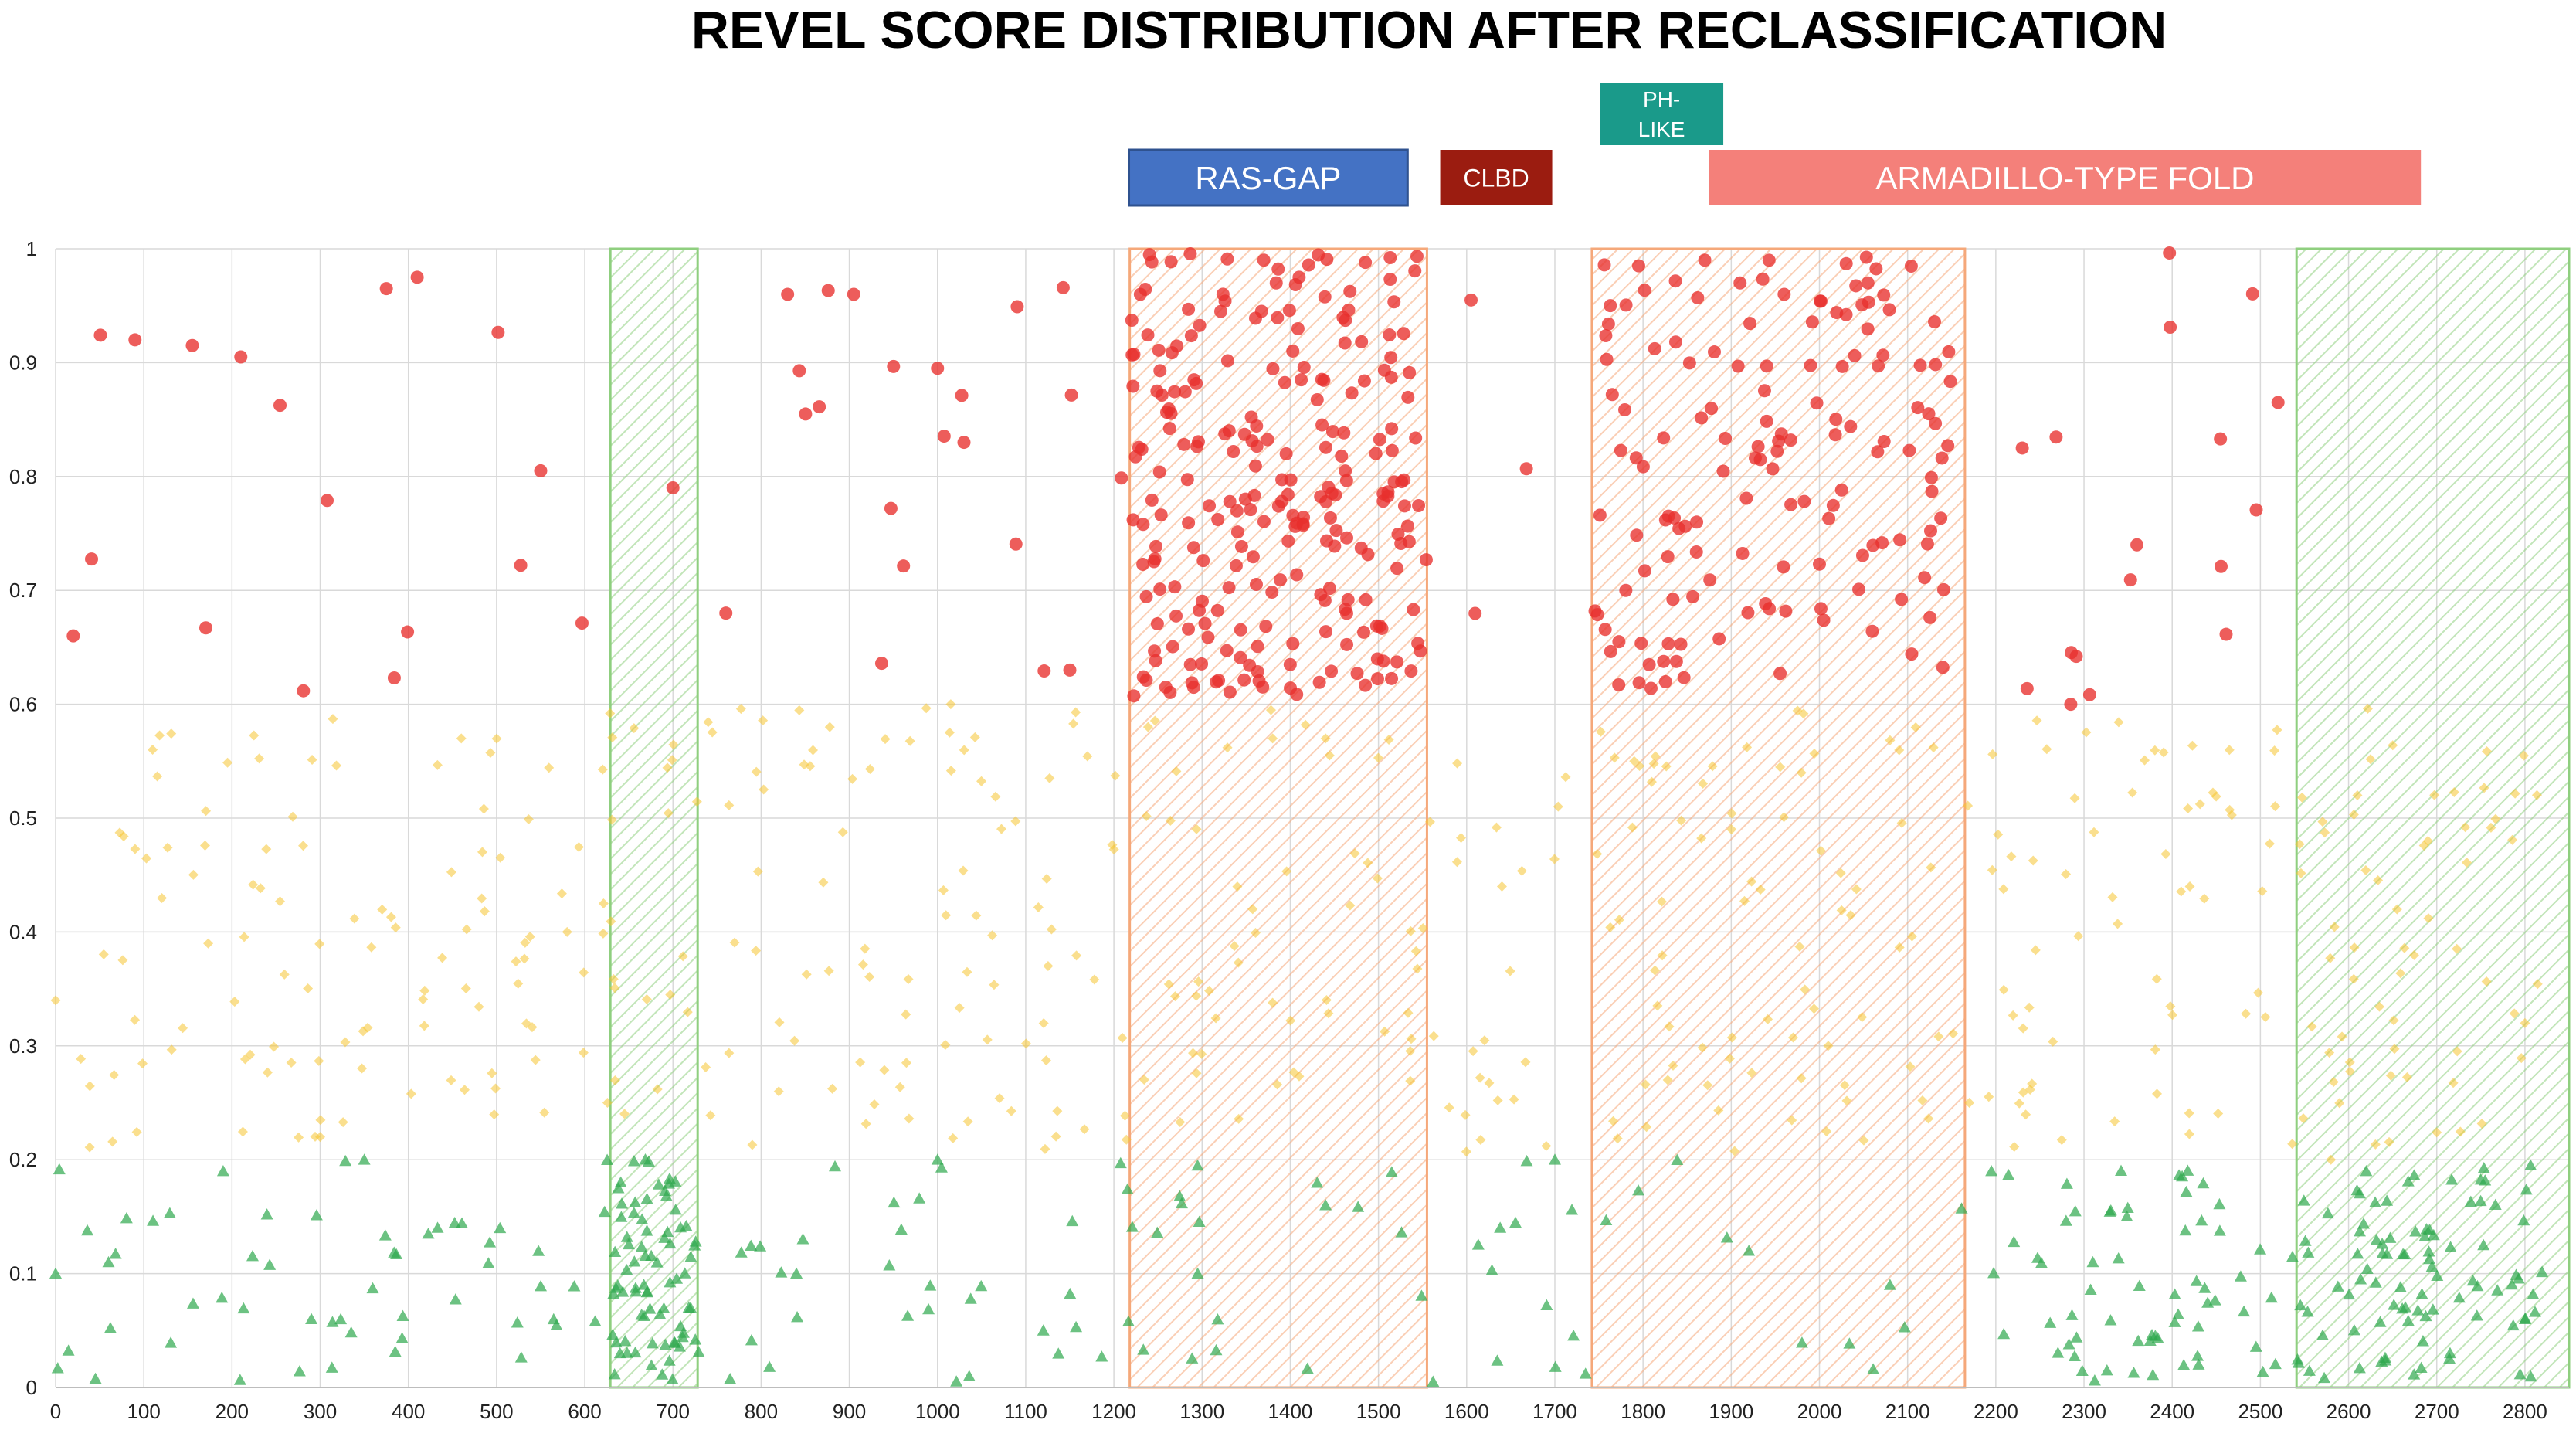 The width and height of the screenshot is (2576, 1440). Describe the element at coordinates (1778, 818) in the screenshot. I see `shaded-region` at that location.